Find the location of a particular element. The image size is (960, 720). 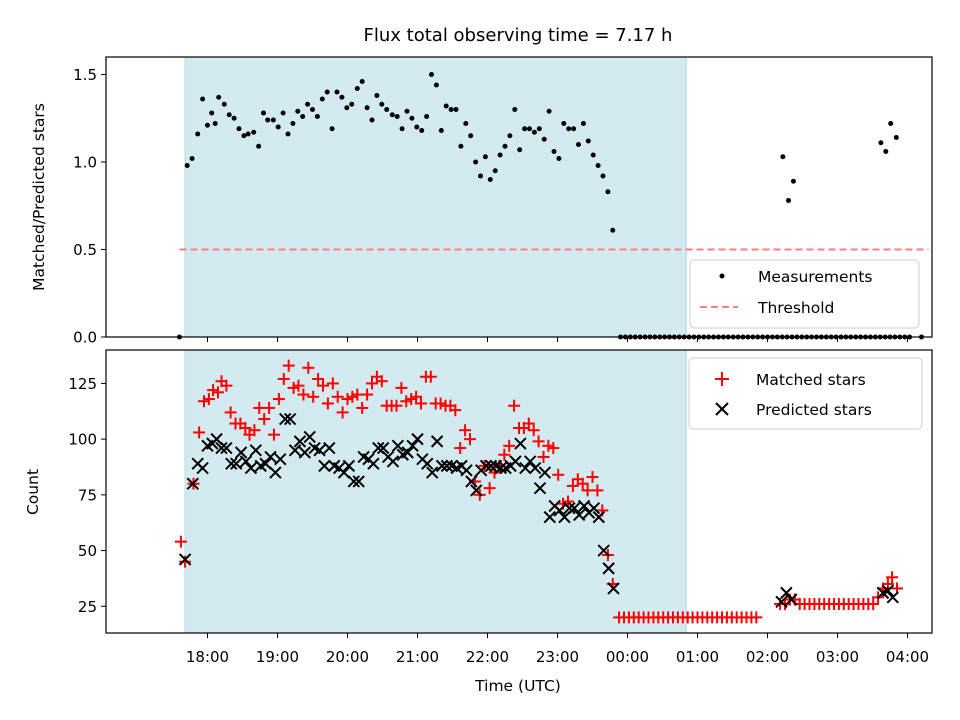

top-ytick-label: 0.0 is located at coordinates (85, 338).